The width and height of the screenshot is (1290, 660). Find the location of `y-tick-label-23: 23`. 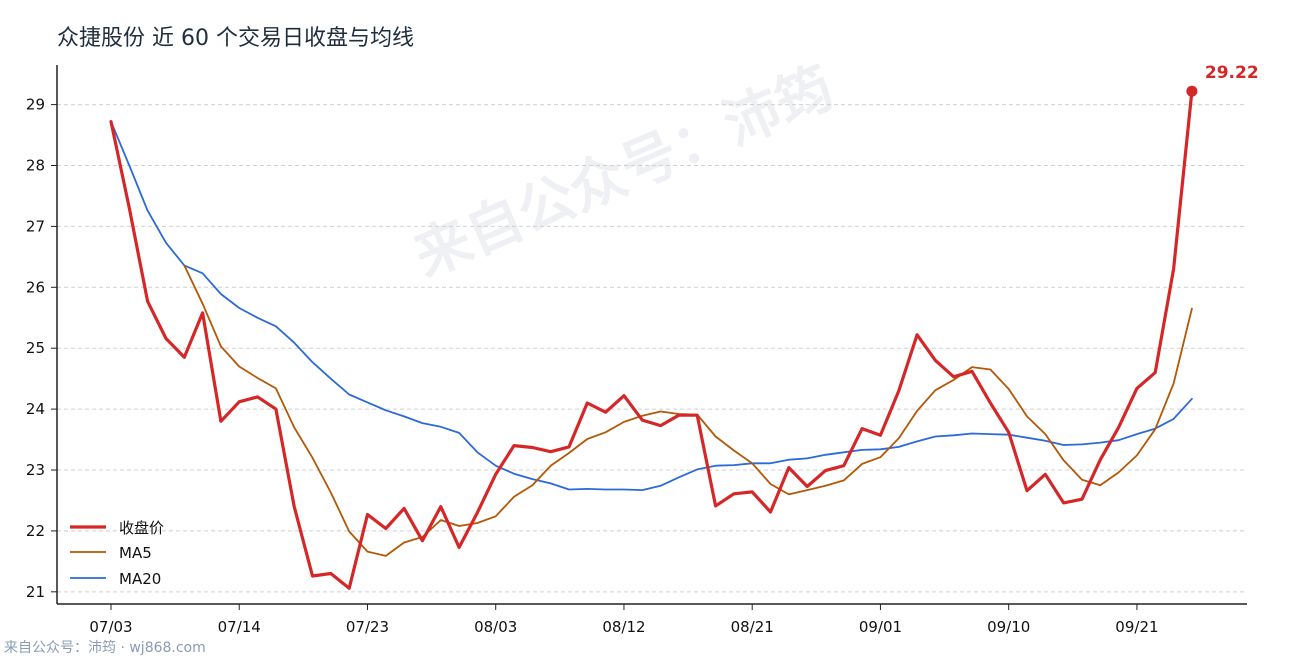

y-tick-label-23: 23 is located at coordinates (35, 470).